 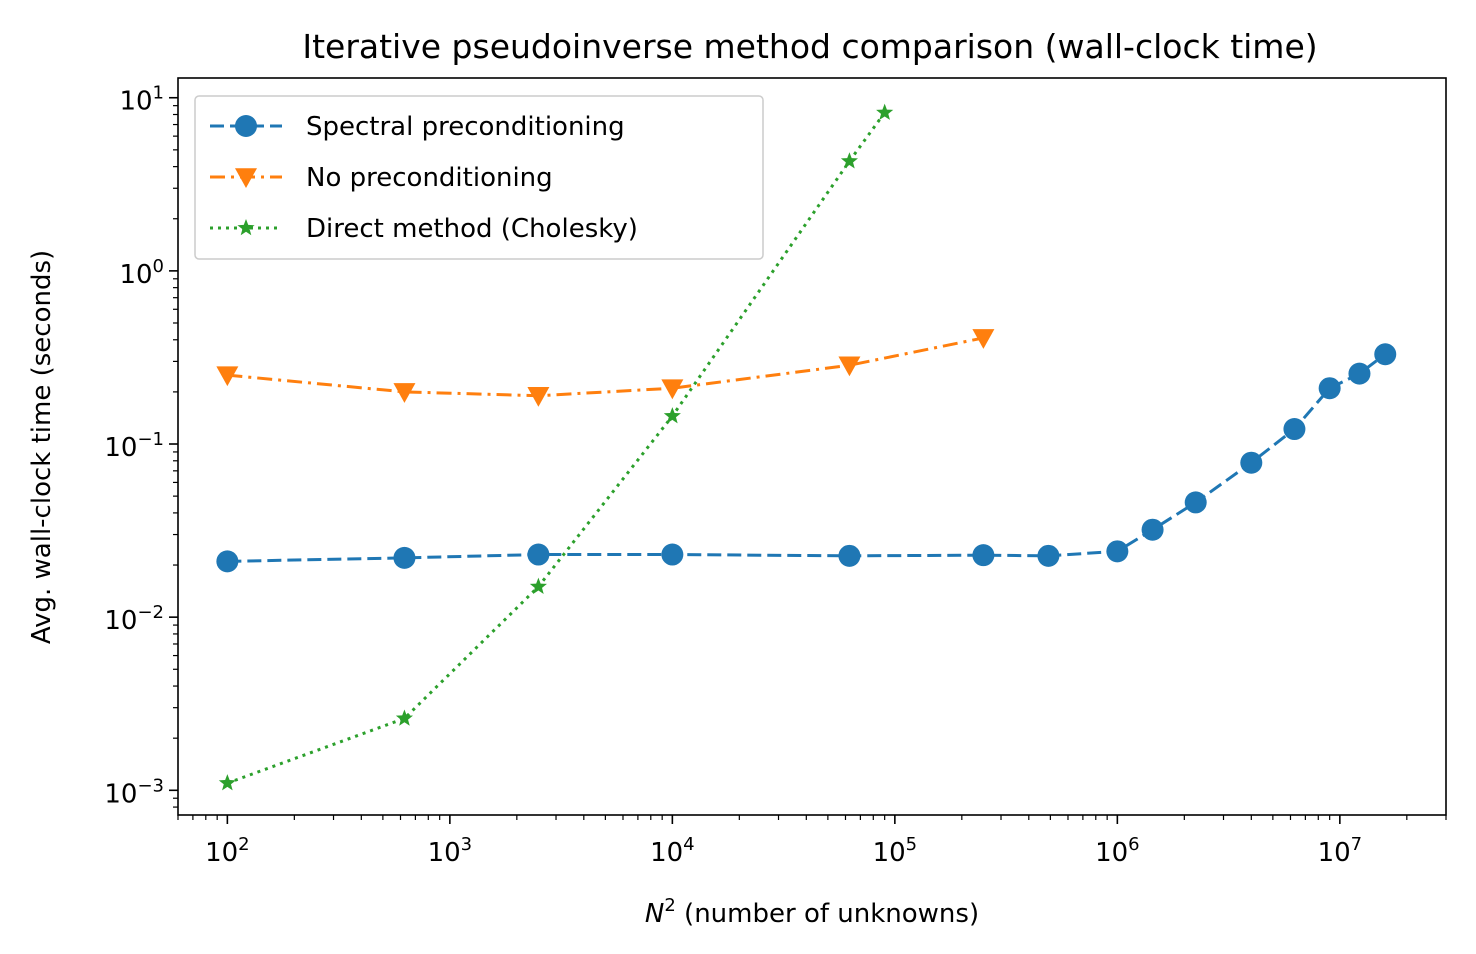 I want to click on x-axis-label: N2 (number of unknowns), so click(x=812, y=912).